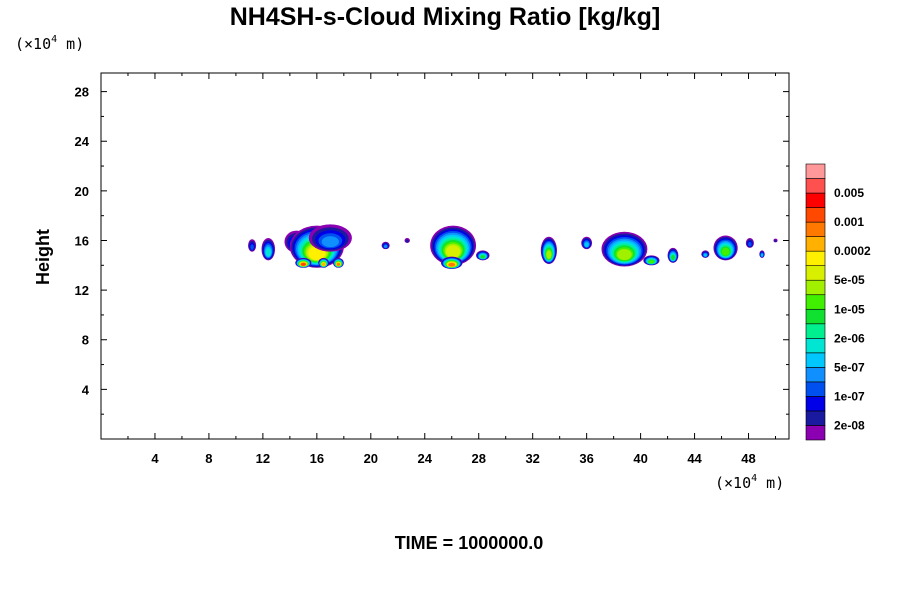 The image size is (900, 600). Describe the element at coordinates (82, 290) in the screenshot. I see `y-tick-label: 12` at that location.